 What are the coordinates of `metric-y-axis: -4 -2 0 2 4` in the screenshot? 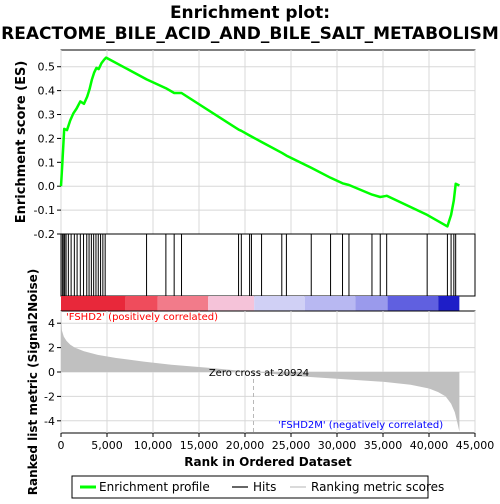 It's located at (52, 372).